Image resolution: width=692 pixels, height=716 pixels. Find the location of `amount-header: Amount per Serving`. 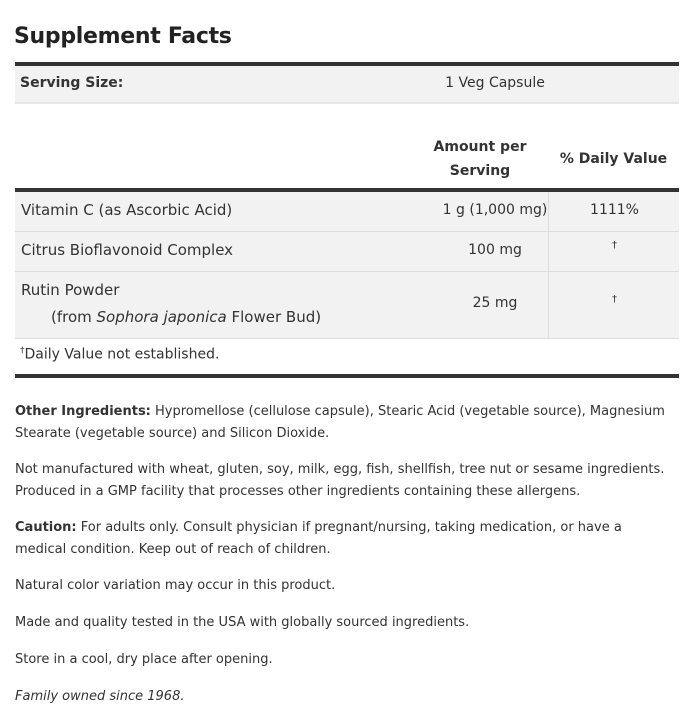

amount-header: Amount per Serving is located at coordinates (480, 159).